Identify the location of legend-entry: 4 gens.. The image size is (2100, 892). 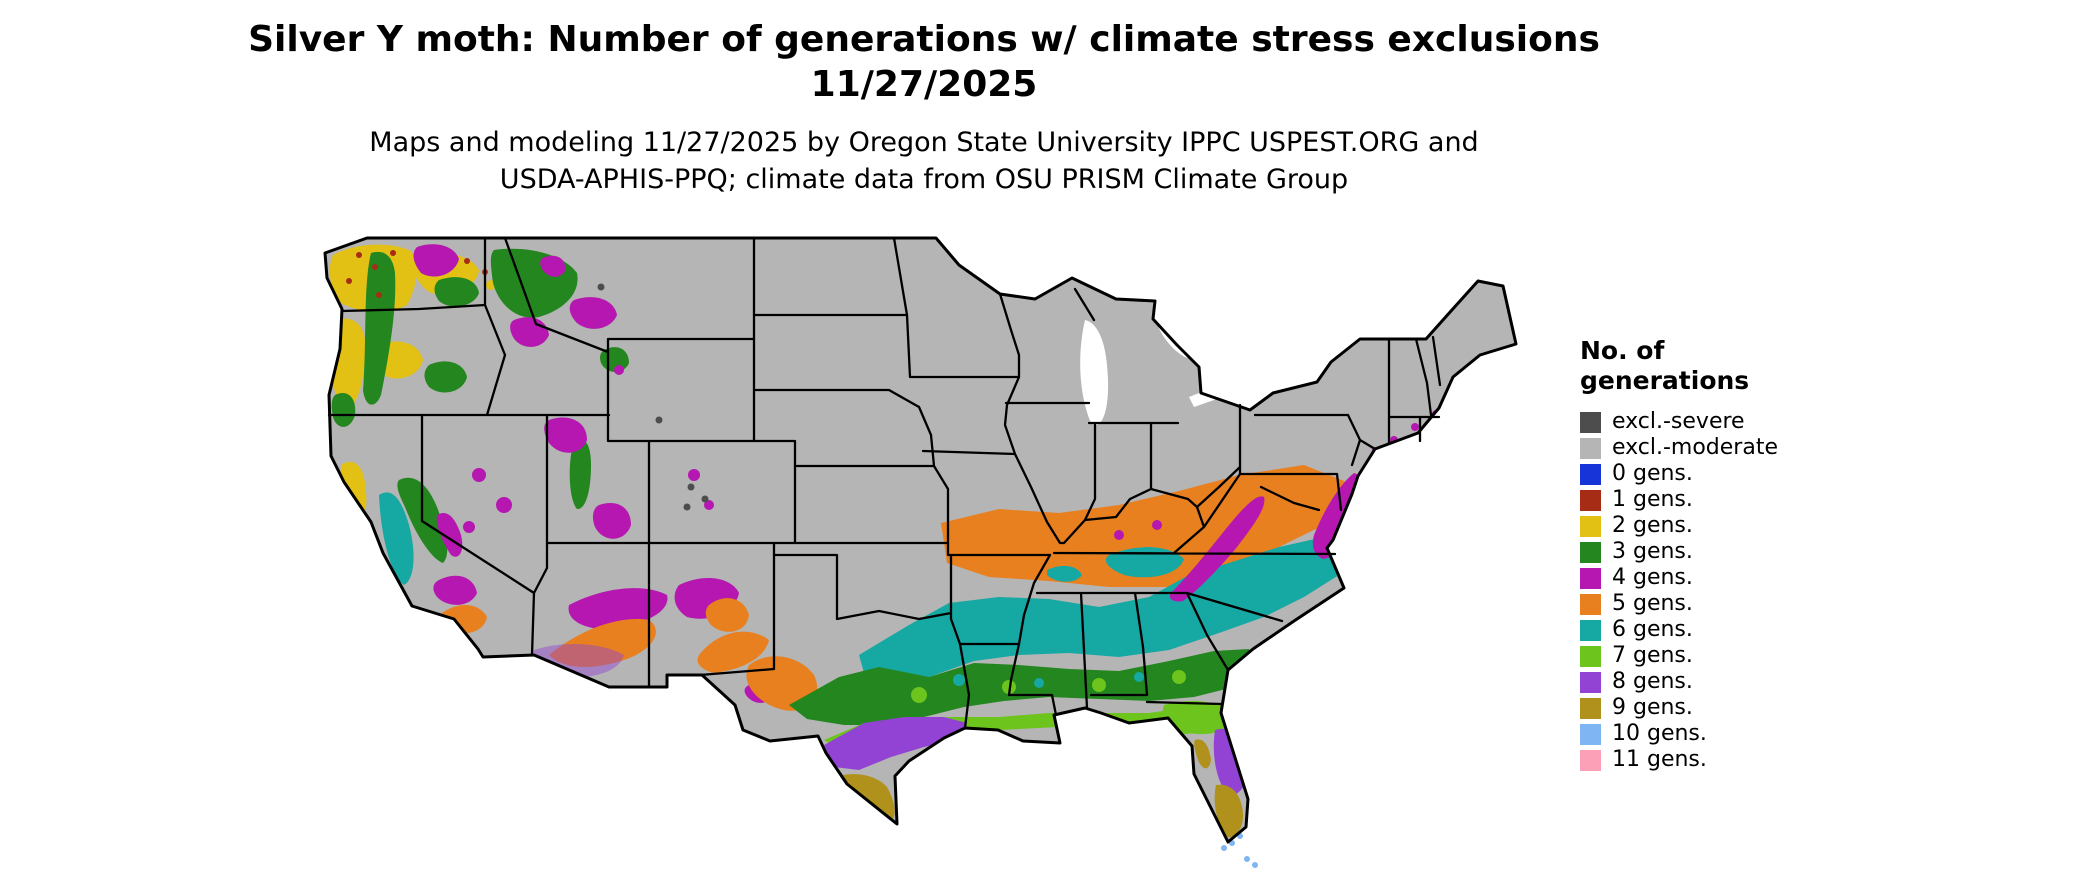
(1679, 578).